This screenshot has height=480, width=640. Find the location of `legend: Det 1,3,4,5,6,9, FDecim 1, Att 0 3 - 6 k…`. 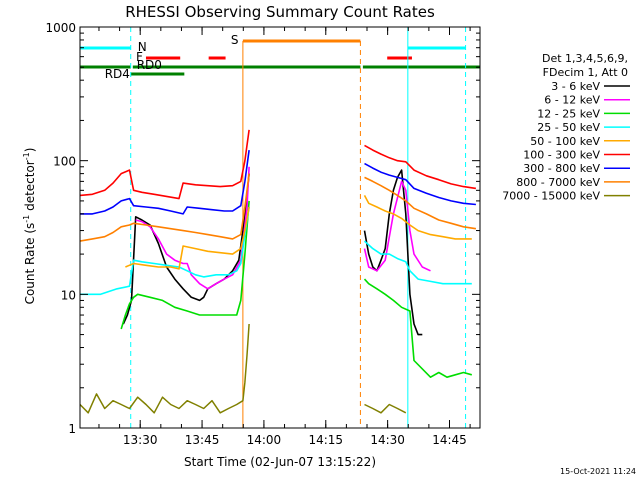

legend: Det 1,3,4,5,6,9, FDecim 1, Att 0 3 - 6 k… is located at coordinates (566, 127).